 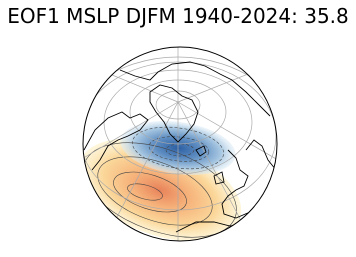 I want to click on map-title: EOF1 MSLP DJFM 1940-2024: 35.8, so click(x=178, y=16).